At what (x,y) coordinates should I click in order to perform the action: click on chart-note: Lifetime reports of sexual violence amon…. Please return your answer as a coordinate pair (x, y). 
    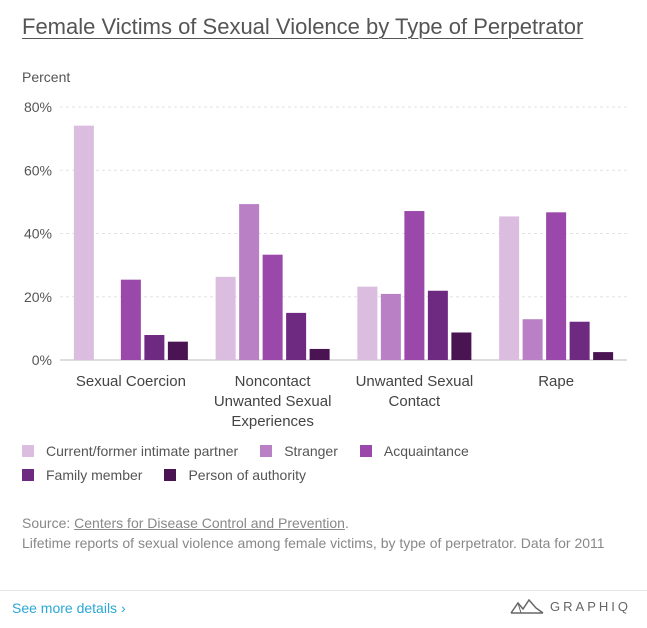
    Looking at the image, I should click on (313, 543).